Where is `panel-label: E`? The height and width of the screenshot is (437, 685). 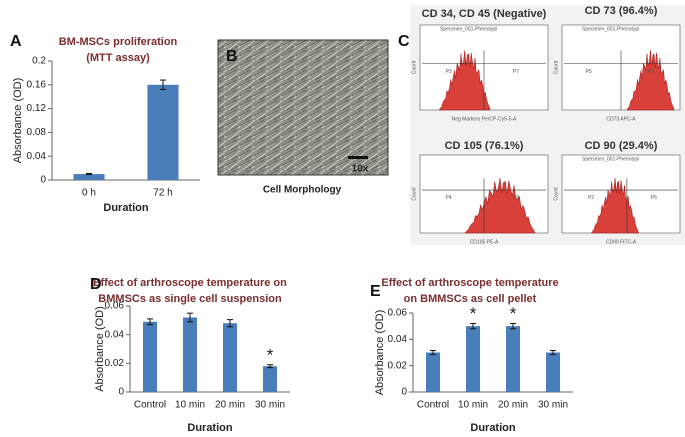 panel-label: E is located at coordinates (375, 291).